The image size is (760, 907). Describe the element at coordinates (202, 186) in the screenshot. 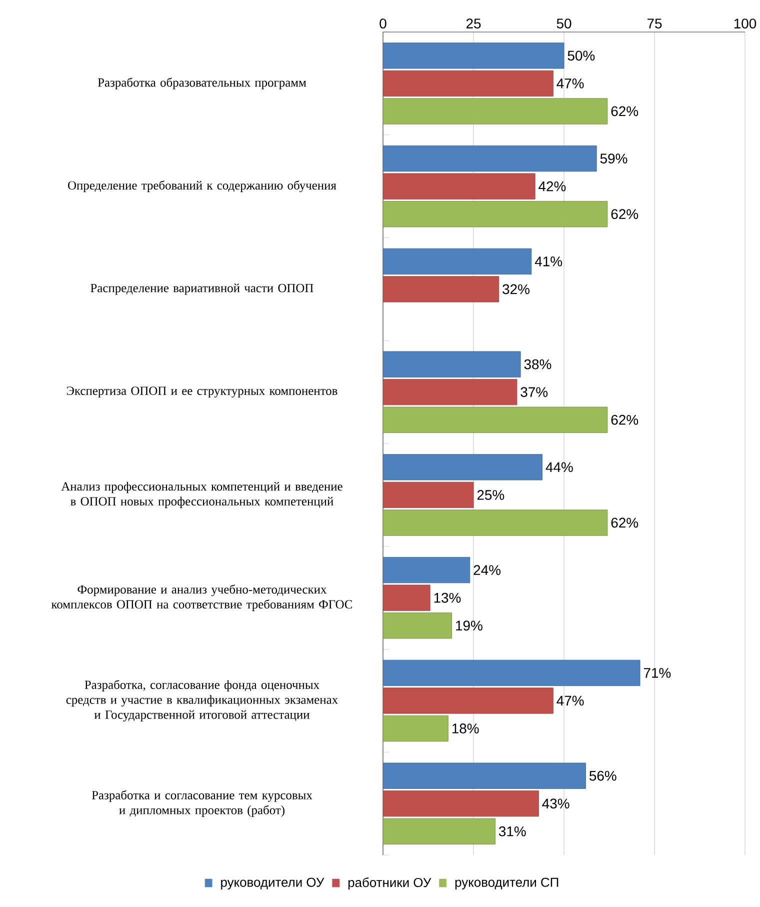

I see `y-tick-label: Определение требований к содержанию обучения` at that location.